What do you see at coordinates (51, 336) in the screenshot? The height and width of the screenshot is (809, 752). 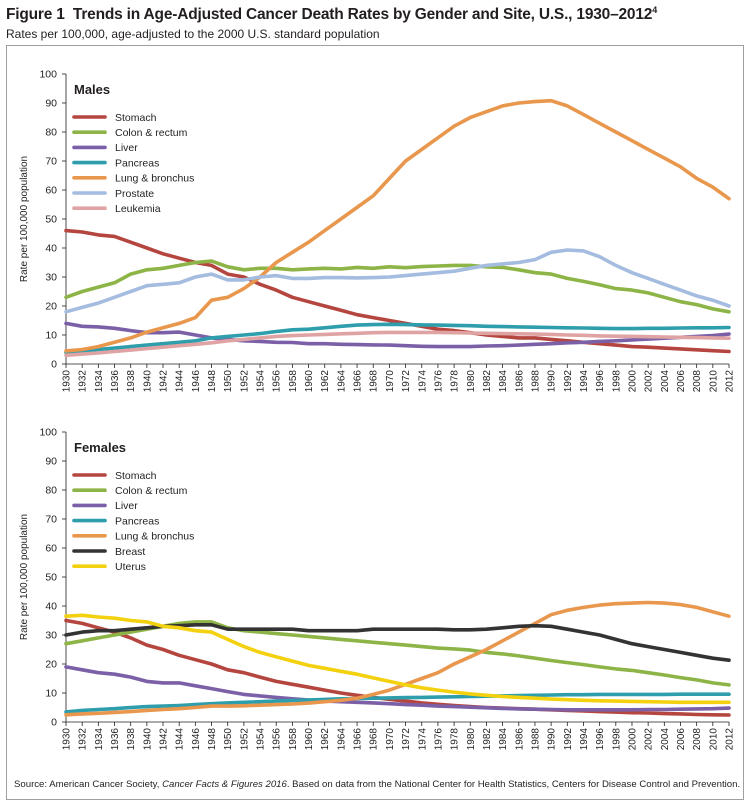 I see `males-y-tick-label: 10` at bounding box center [51, 336].